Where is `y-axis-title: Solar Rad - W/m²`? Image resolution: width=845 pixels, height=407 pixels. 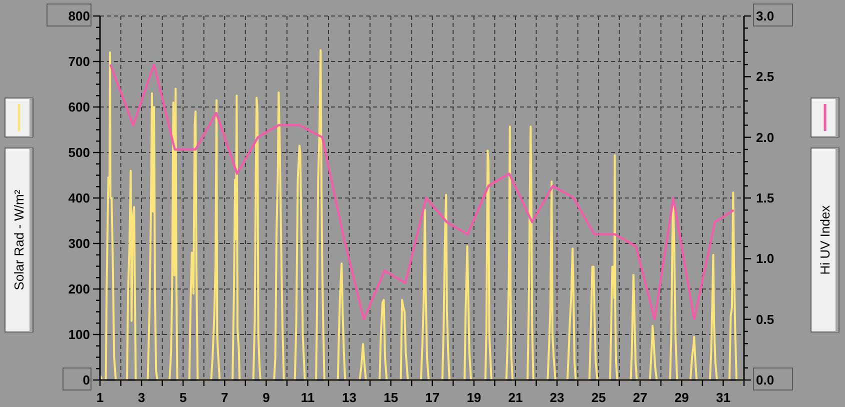
y-axis-title: Solar Rad - W/m² is located at coordinates (19, 239).